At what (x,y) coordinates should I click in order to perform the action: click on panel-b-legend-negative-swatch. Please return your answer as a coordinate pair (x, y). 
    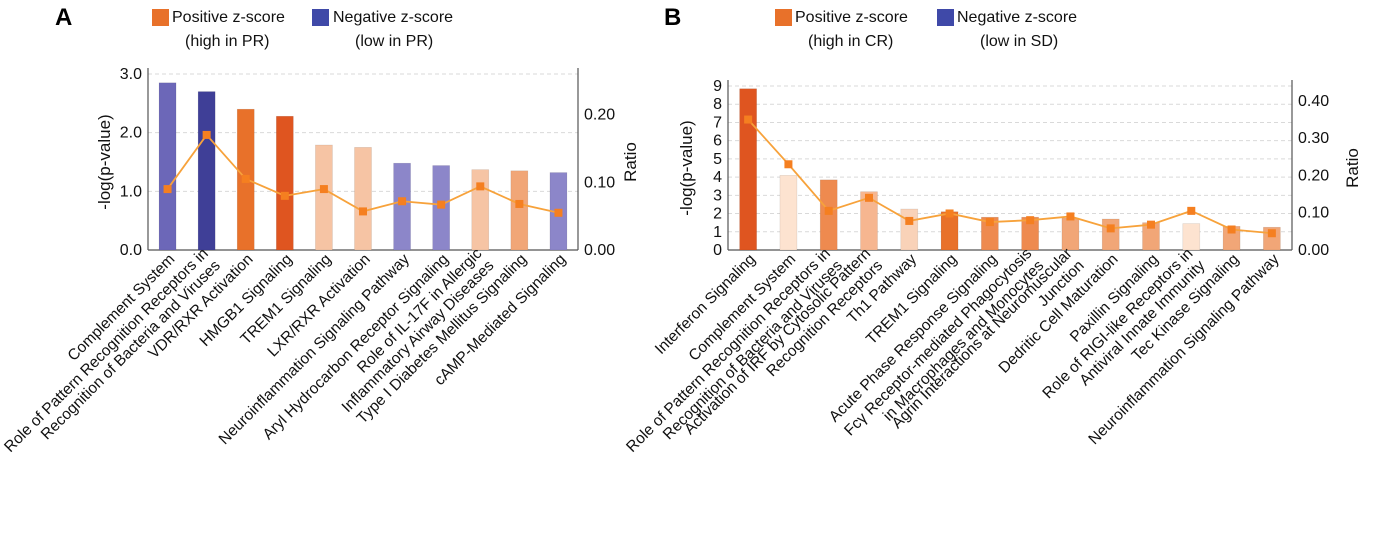
    Looking at the image, I should click on (945, 17).